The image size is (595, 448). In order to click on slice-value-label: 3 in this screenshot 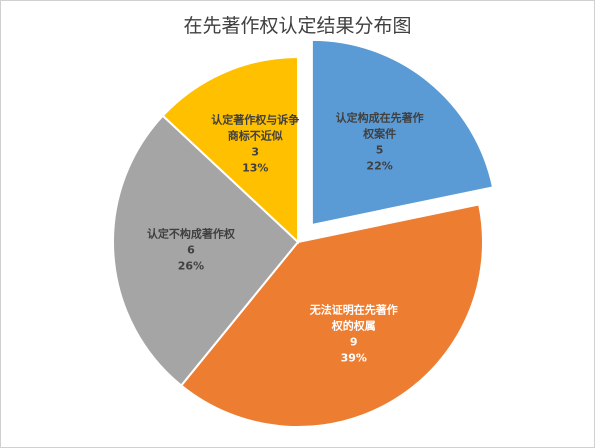, I will do `click(255, 152)`.